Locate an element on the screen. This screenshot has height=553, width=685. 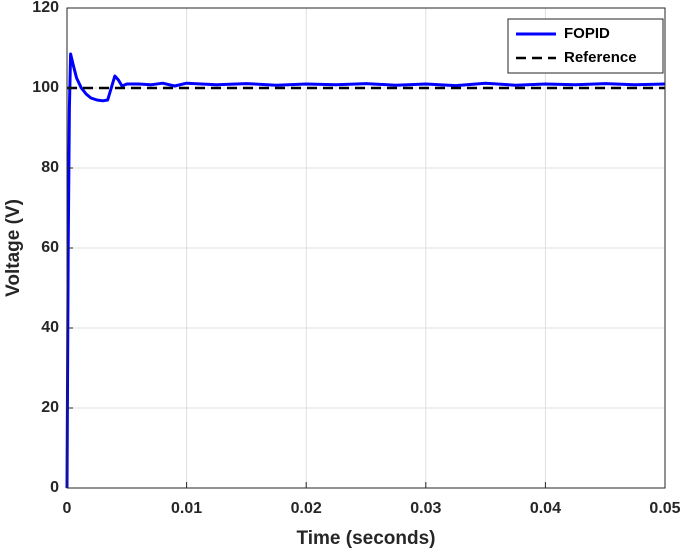
x-axis-label: Time (seconds) is located at coordinates (365, 538).